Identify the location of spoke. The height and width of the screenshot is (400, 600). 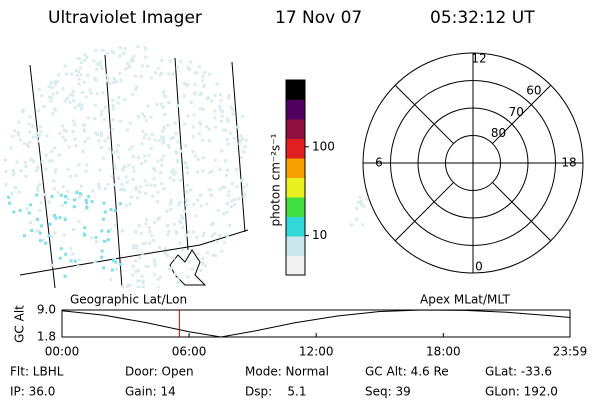
(522, 212).